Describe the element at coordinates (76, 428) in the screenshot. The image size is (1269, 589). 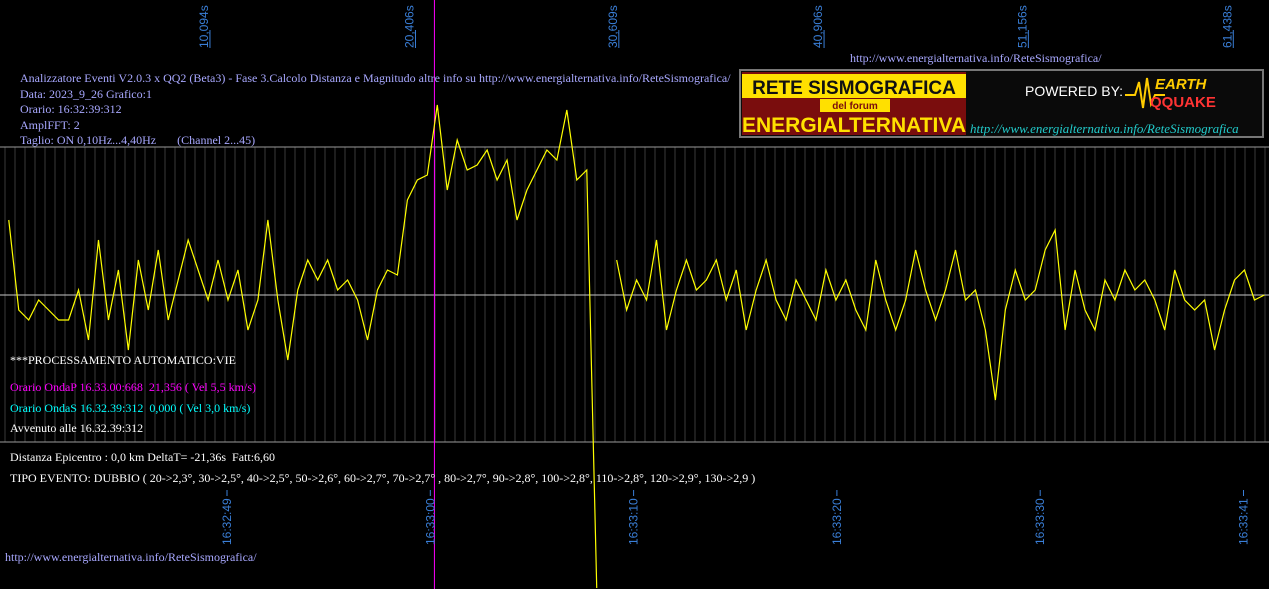
I see `occurred: Avvenuto alle 16.32.39:312` at that location.